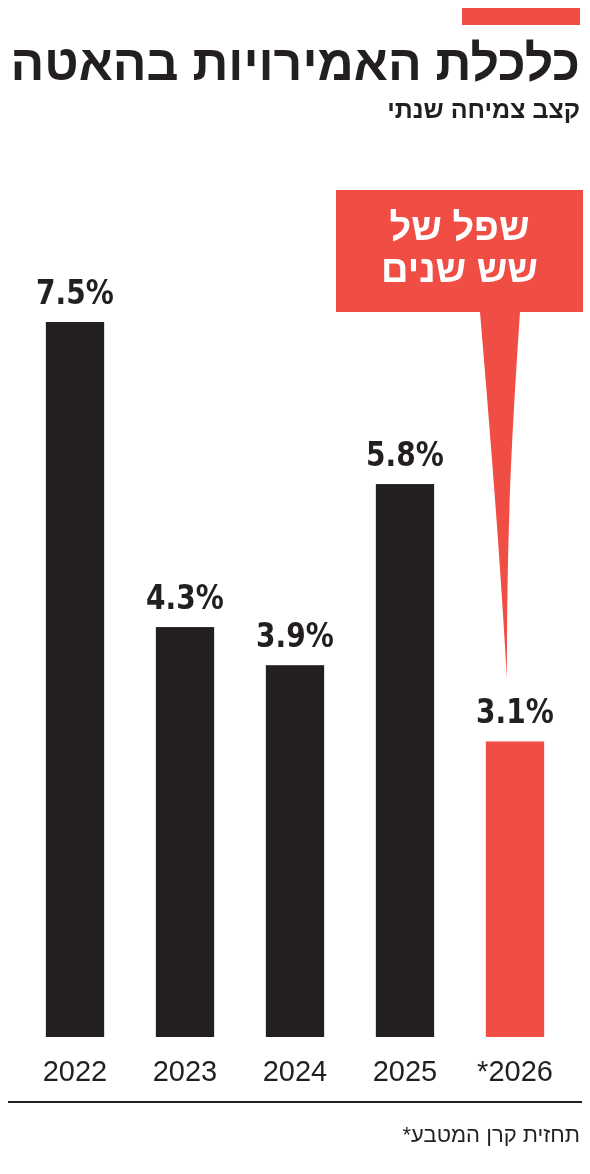 The image size is (590, 1174). What do you see at coordinates (483, 109) in the screenshot?
I see `chart-subtitle: קצב צמיחה שנתי` at bounding box center [483, 109].